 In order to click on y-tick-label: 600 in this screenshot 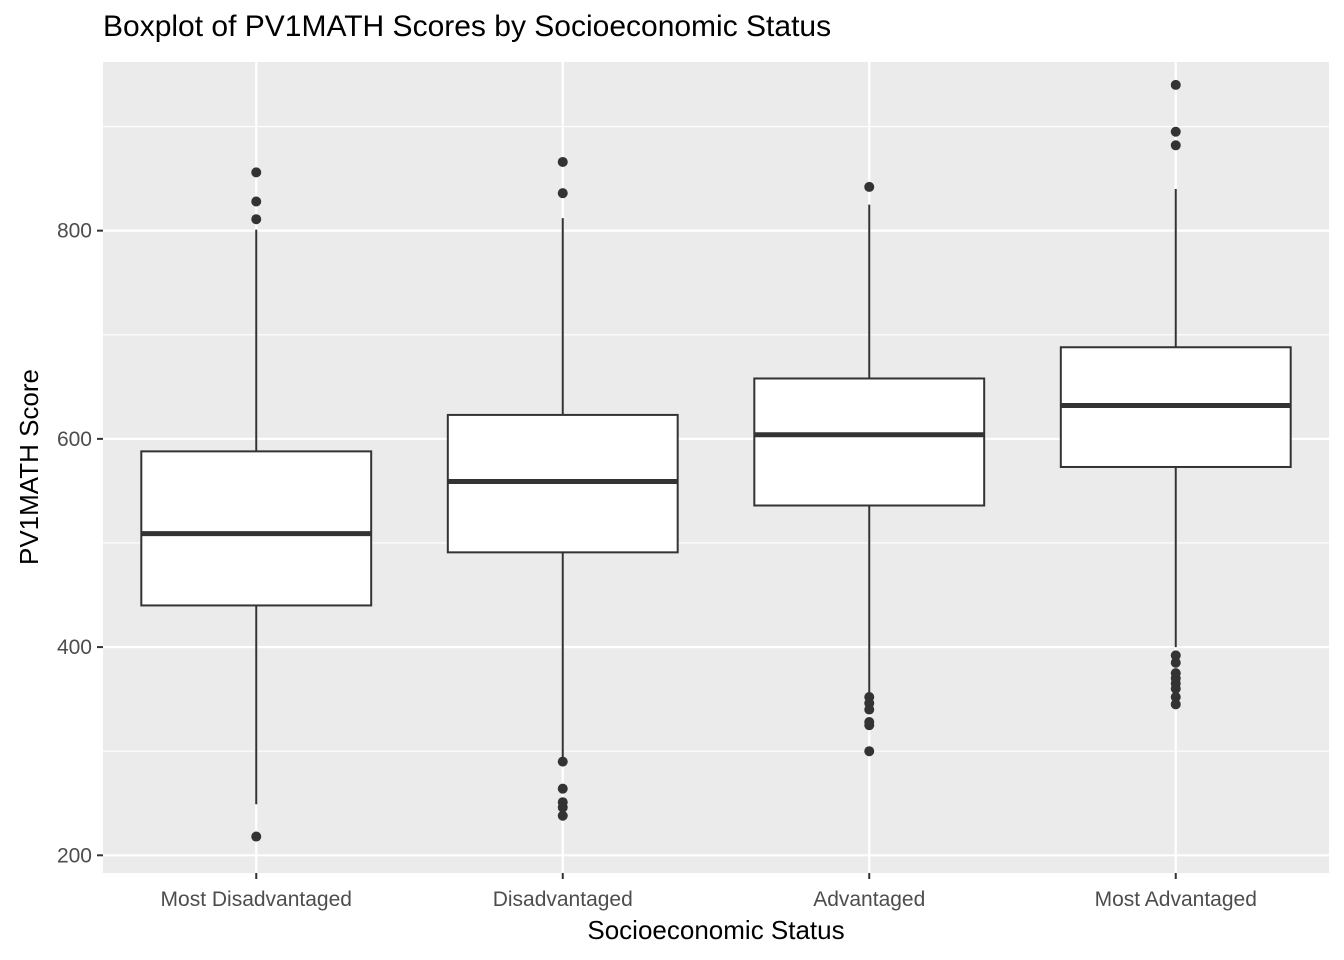, I will do `click(74, 439)`.